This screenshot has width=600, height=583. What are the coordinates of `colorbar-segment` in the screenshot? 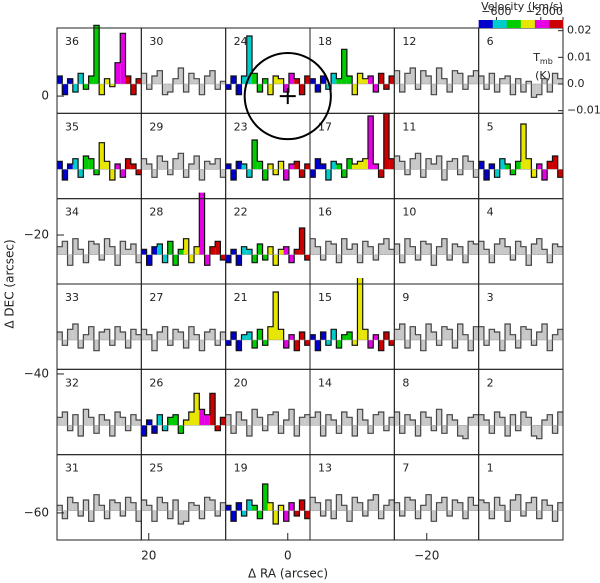 It's located at (542, 24).